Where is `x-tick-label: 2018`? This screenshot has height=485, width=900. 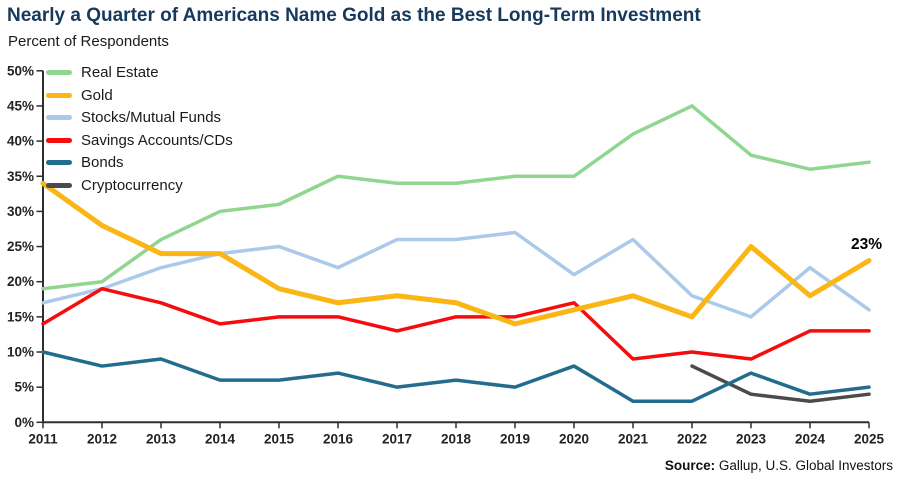
x-tick-label: 2018 is located at coordinates (456, 438).